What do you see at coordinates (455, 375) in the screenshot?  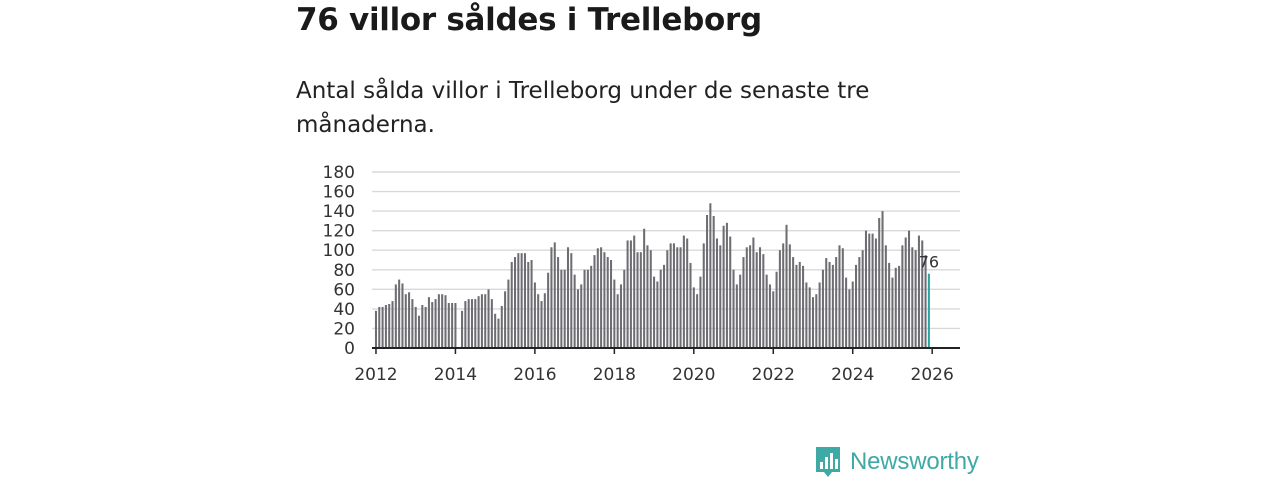 I see `x-tick-label: 2014` at bounding box center [455, 375].